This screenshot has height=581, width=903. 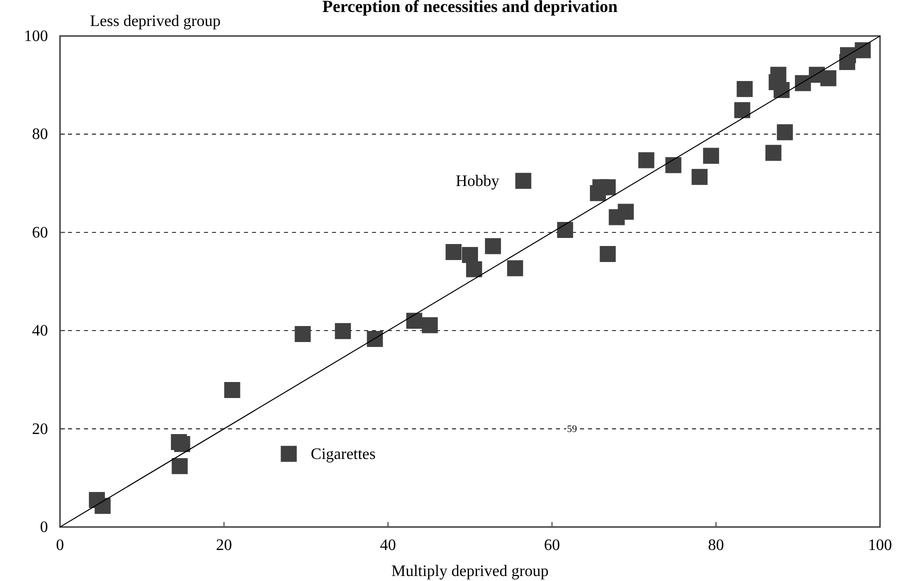 What do you see at coordinates (155, 21) in the screenshot?
I see `y-axis-title: Less deprived group` at bounding box center [155, 21].